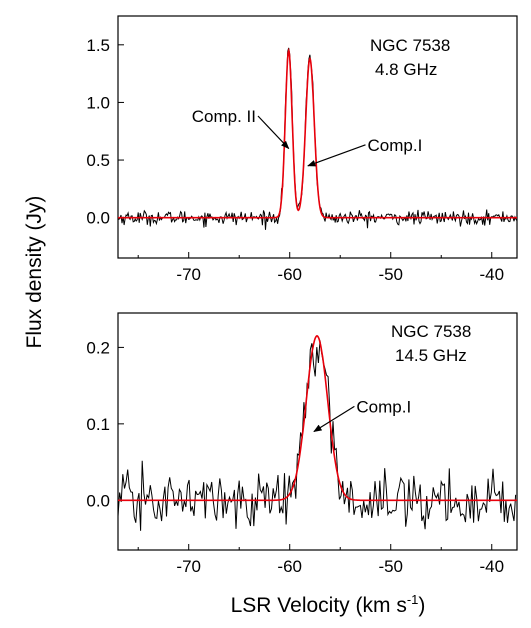  What do you see at coordinates (224, 116) in the screenshot?
I see `component-label: Comp. II` at bounding box center [224, 116].